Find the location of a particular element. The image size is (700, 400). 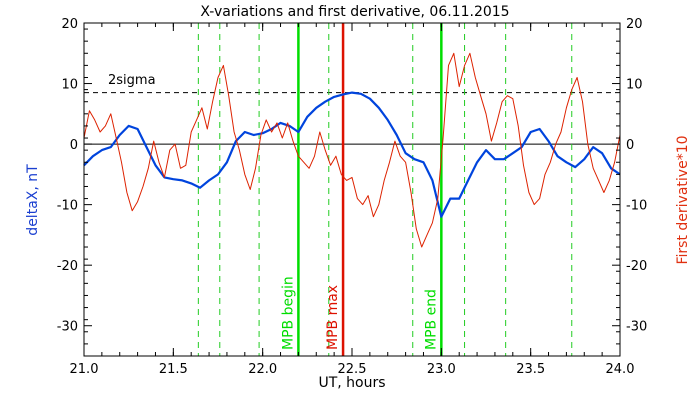

y-tick-label-right-3: 0 is located at coordinates (630, 145).